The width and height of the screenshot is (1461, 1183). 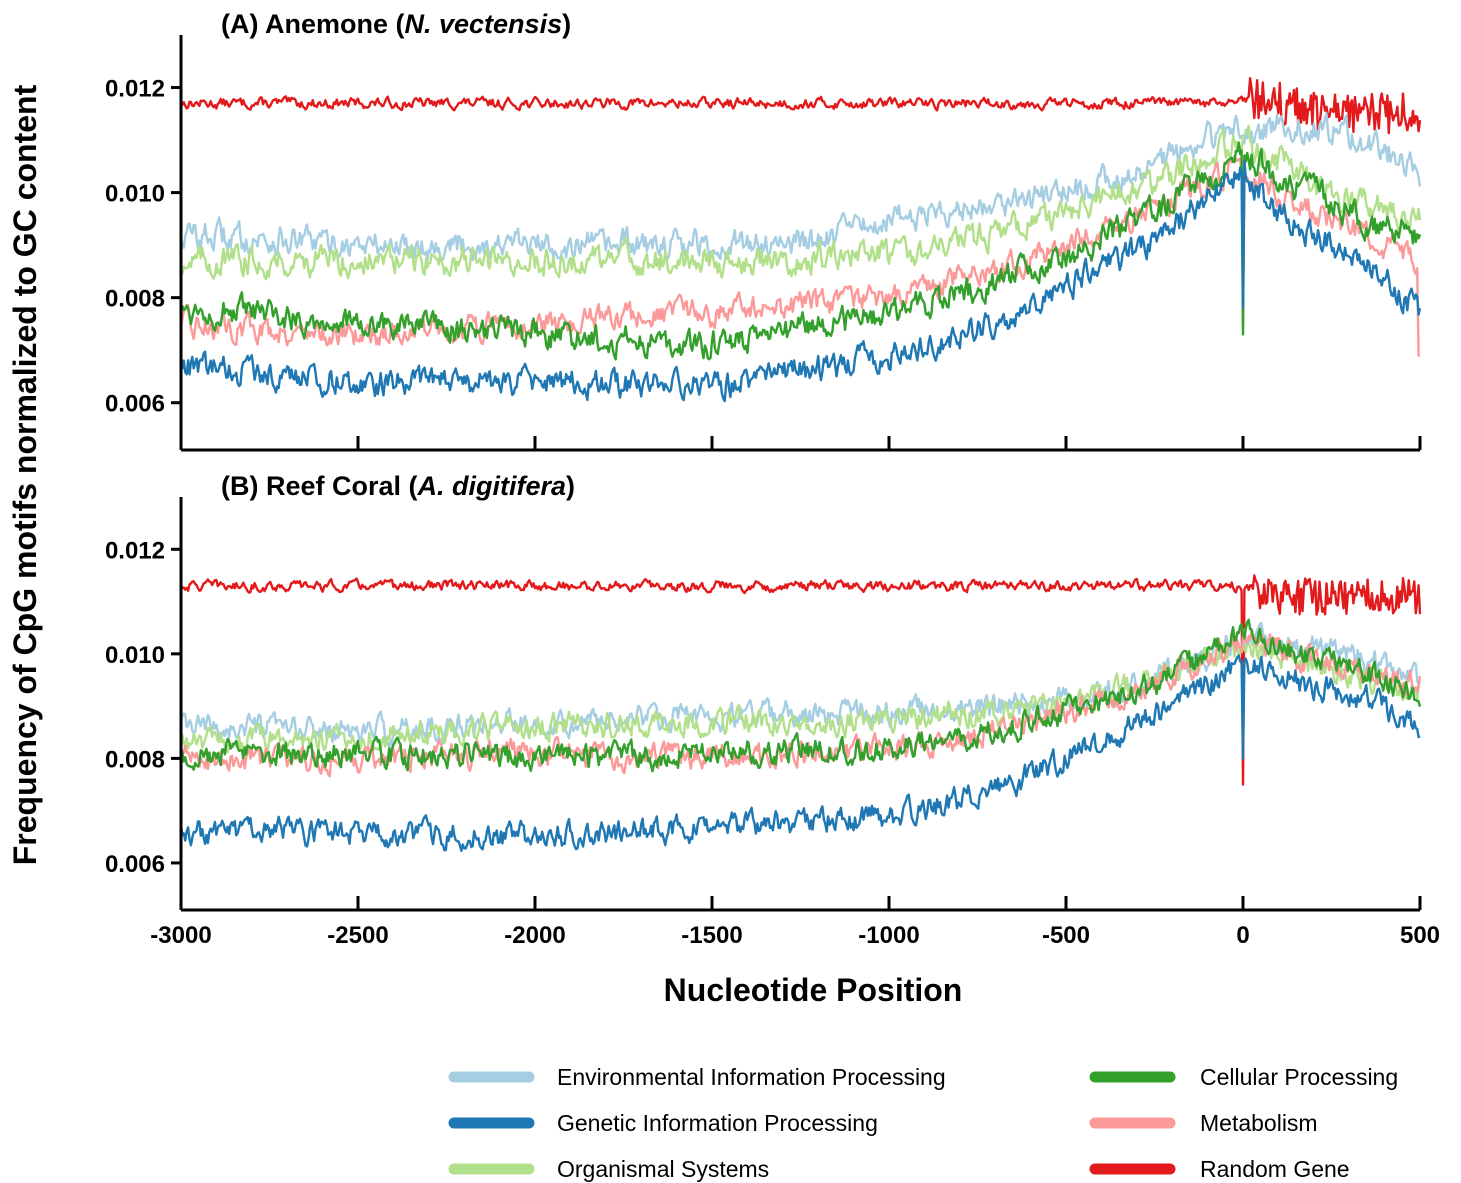 I want to click on series-line-cellular-processing, so click(x=800, y=695).